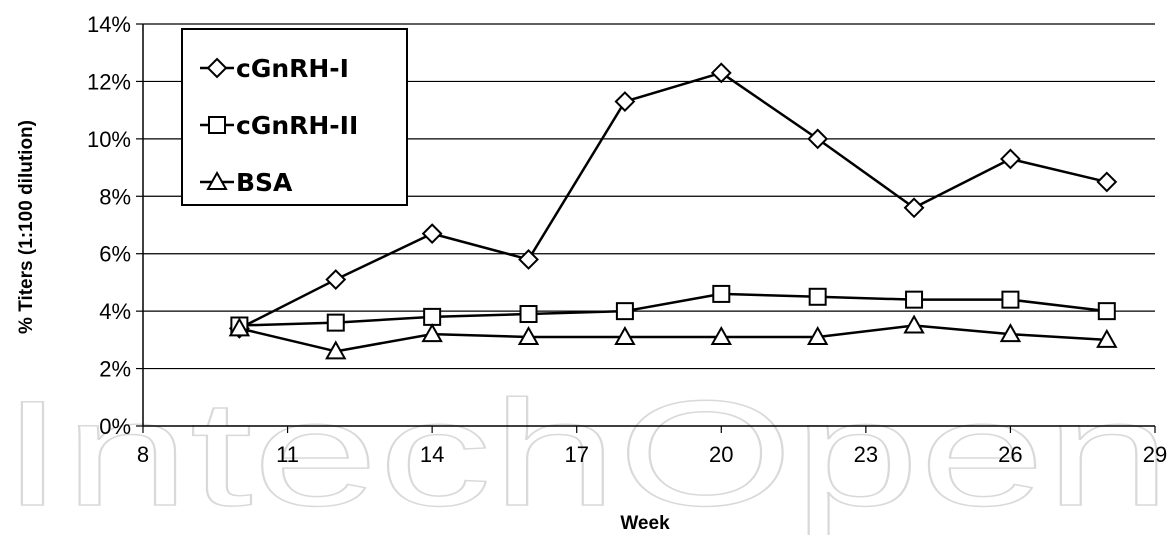 The height and width of the screenshot is (535, 1174). What do you see at coordinates (115, 311) in the screenshot?
I see `y-tick-label: 4%` at bounding box center [115, 311].